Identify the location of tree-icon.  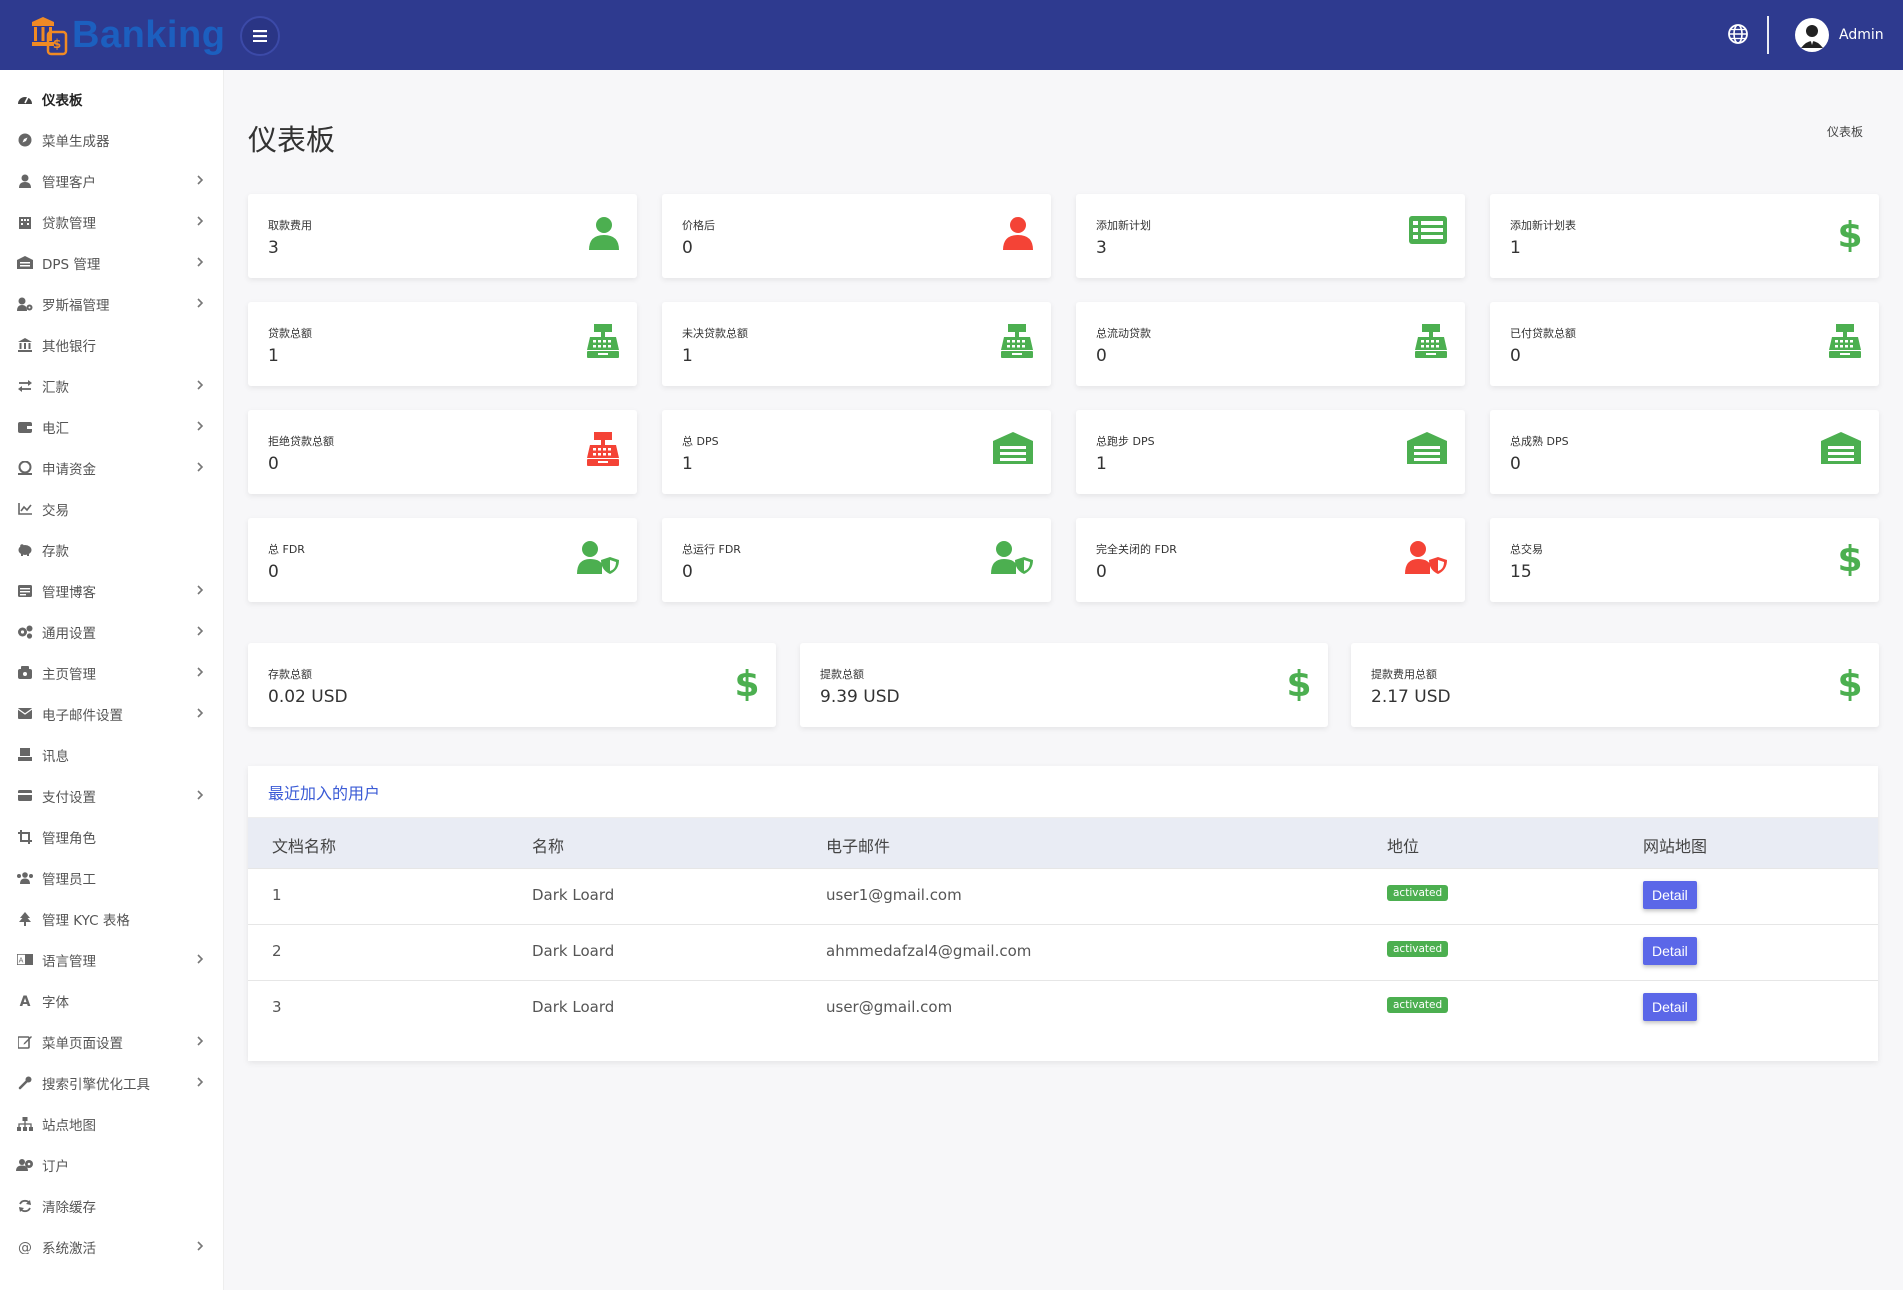
(25, 919).